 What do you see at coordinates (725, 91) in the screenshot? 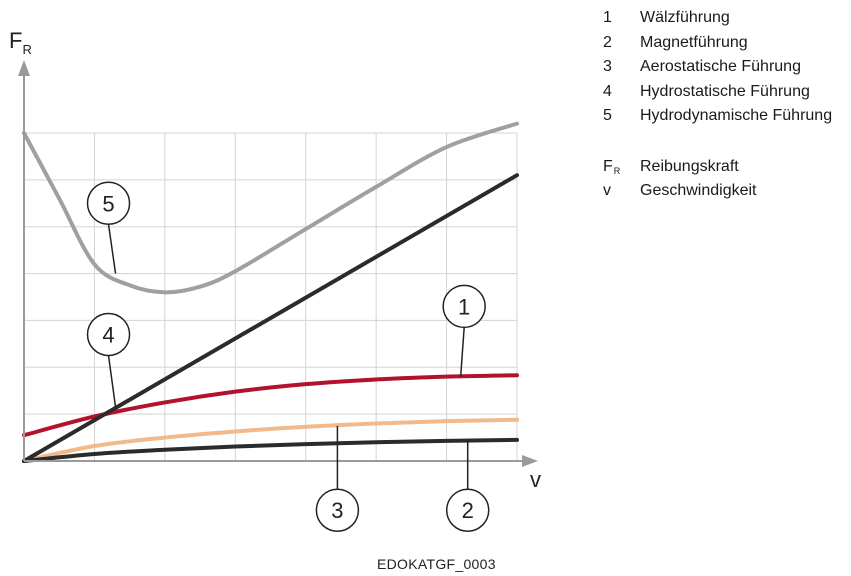
I see `legend-label: Hydrostatische Führung` at bounding box center [725, 91].